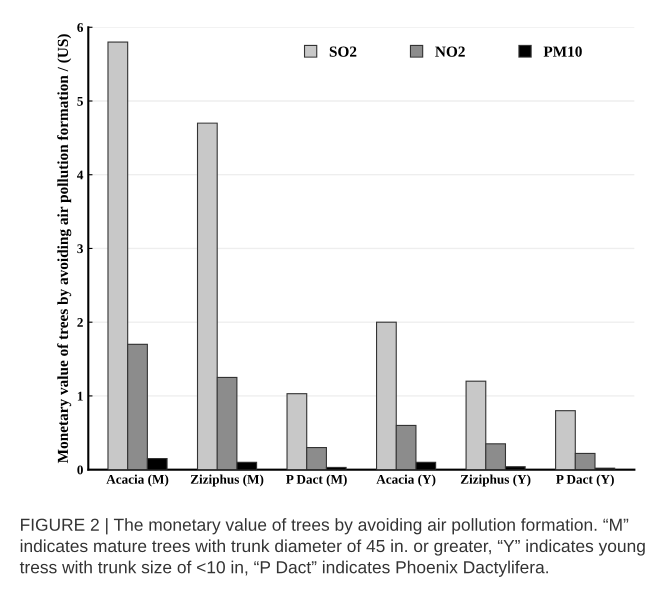 Image resolution: width=654 pixels, height=606 pixels. What do you see at coordinates (316, 480) in the screenshot?
I see `x-tick-label: P Dact (M)` at bounding box center [316, 480].